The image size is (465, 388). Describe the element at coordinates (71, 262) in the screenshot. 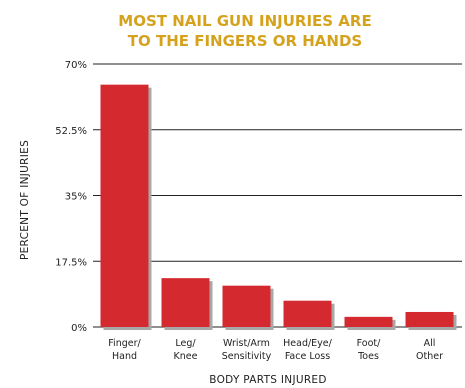

I see `y-tick-label: 17.5%` at that location.